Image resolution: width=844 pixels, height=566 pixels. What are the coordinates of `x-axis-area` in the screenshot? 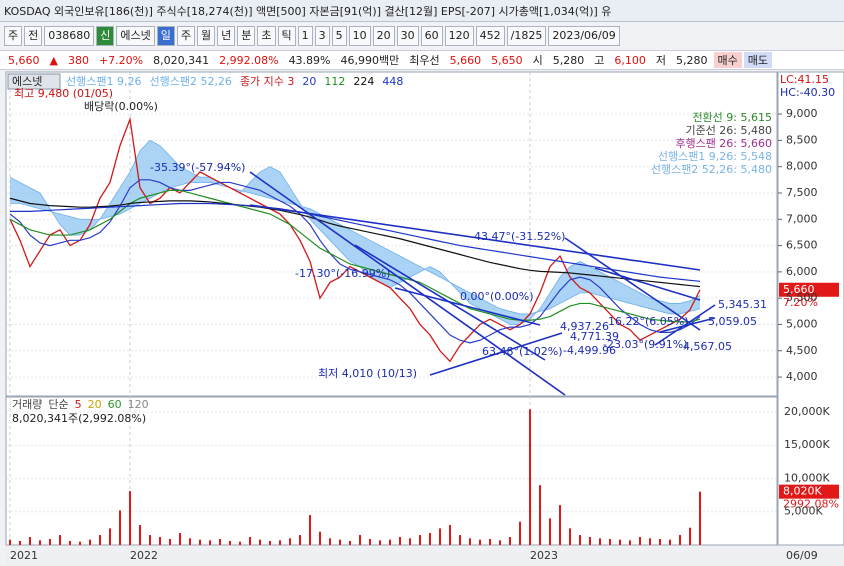 It's located at (425, 556).